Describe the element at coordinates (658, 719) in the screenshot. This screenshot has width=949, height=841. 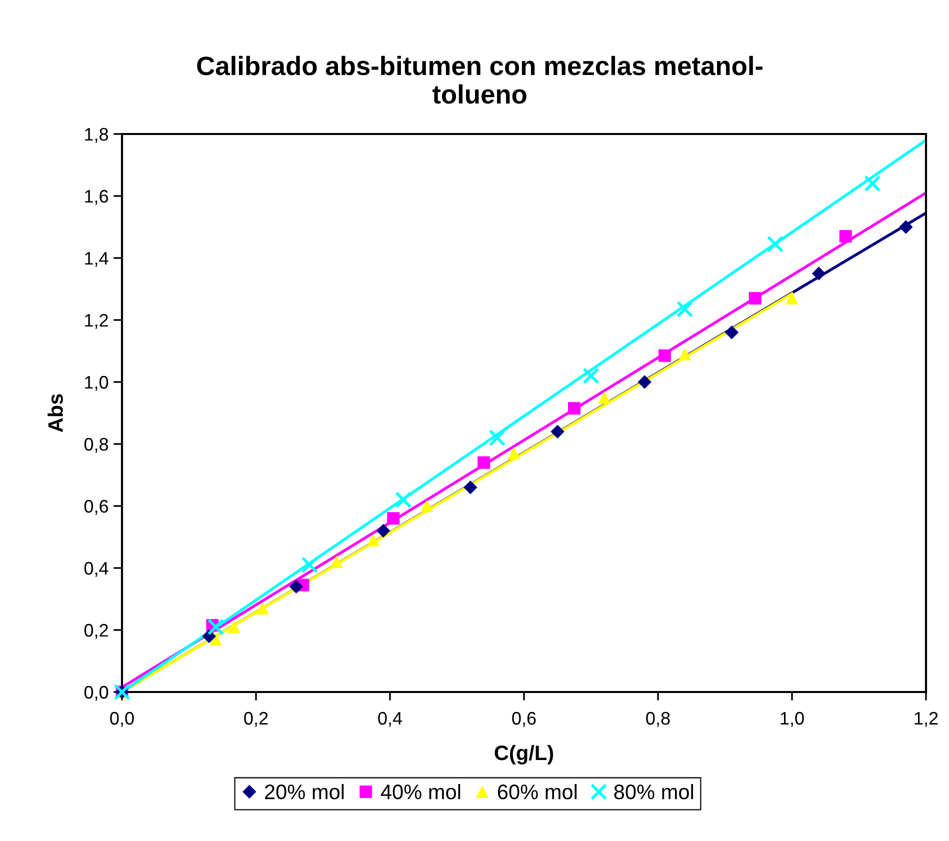
I see `x-tick-label: 0,8` at that location.